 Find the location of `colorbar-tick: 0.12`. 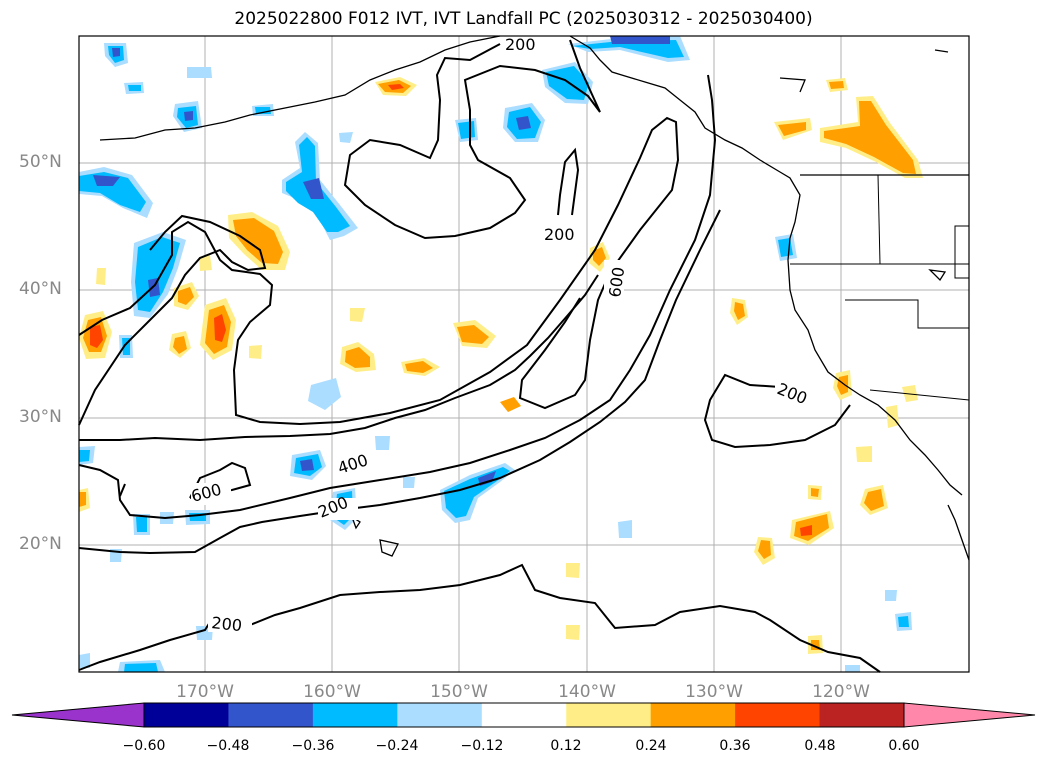

colorbar-tick: 0.12 is located at coordinates (566, 746).